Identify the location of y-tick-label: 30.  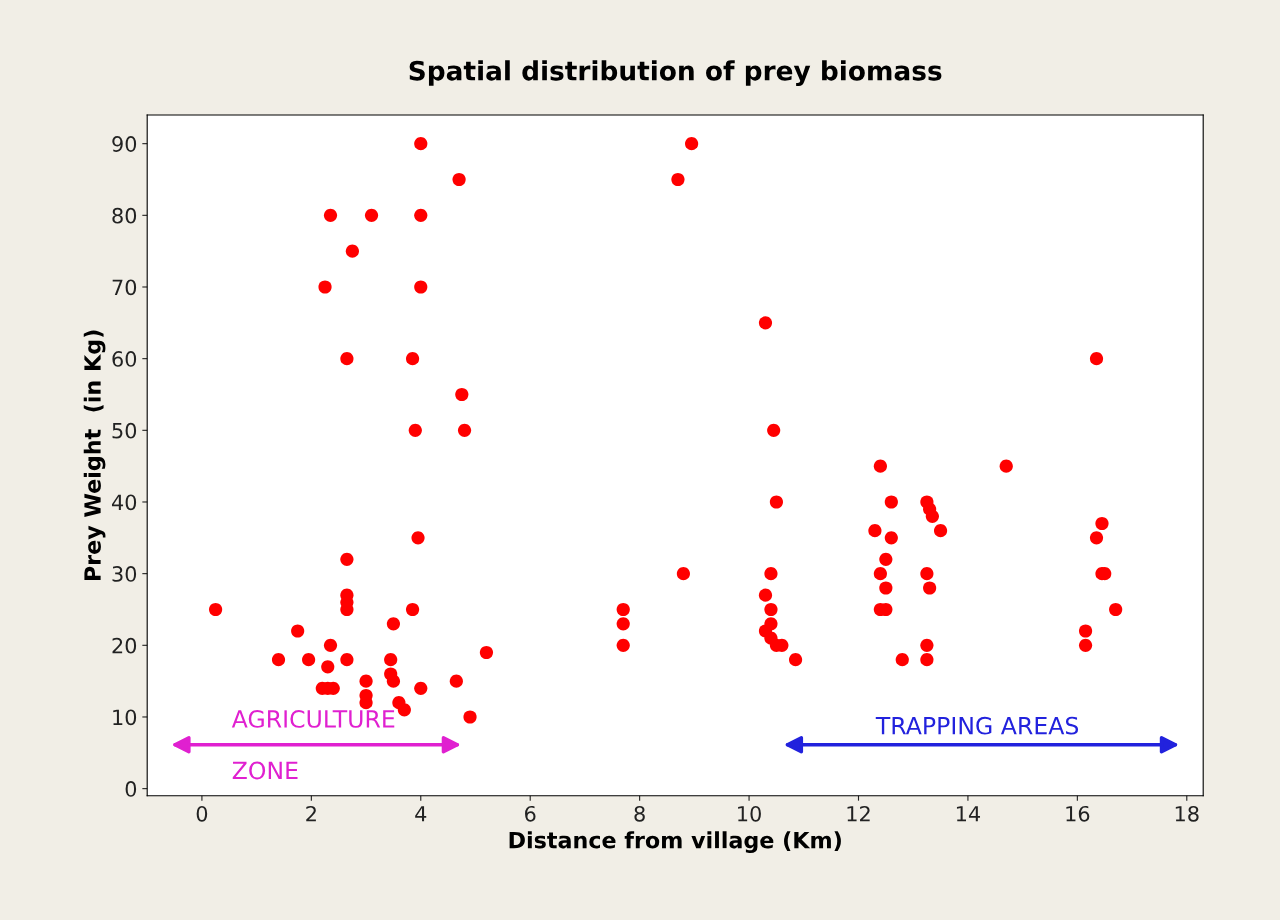
(124, 574).